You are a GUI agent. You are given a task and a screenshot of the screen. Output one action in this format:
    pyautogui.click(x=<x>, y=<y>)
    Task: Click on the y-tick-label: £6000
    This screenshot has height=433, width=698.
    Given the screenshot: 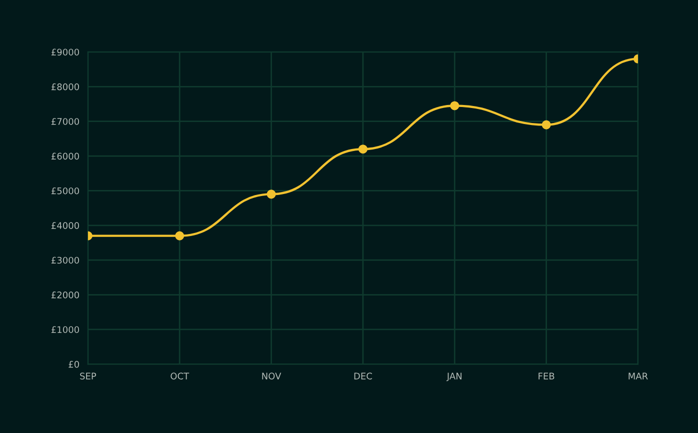 What is the action you would take?
    pyautogui.click(x=65, y=156)
    